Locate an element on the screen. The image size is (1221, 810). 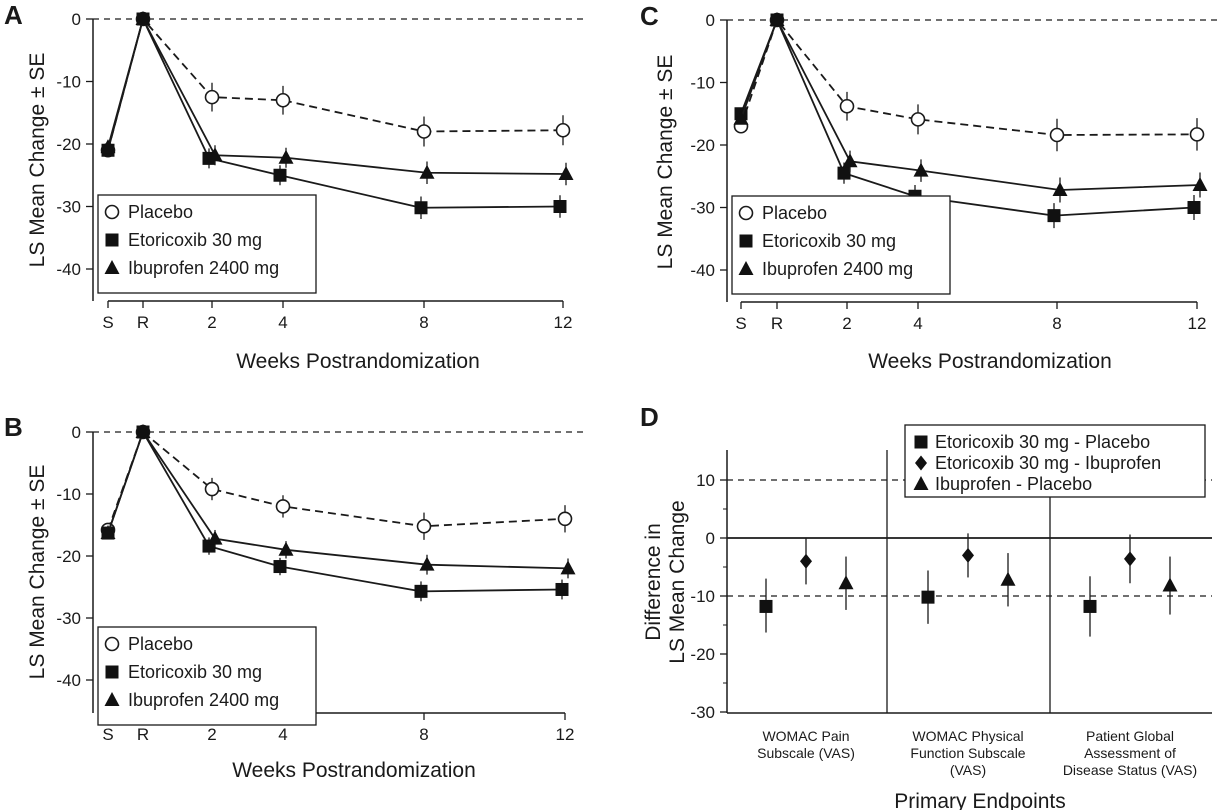
series-ibuprofen-placebo is located at coordinates (1008, 584).